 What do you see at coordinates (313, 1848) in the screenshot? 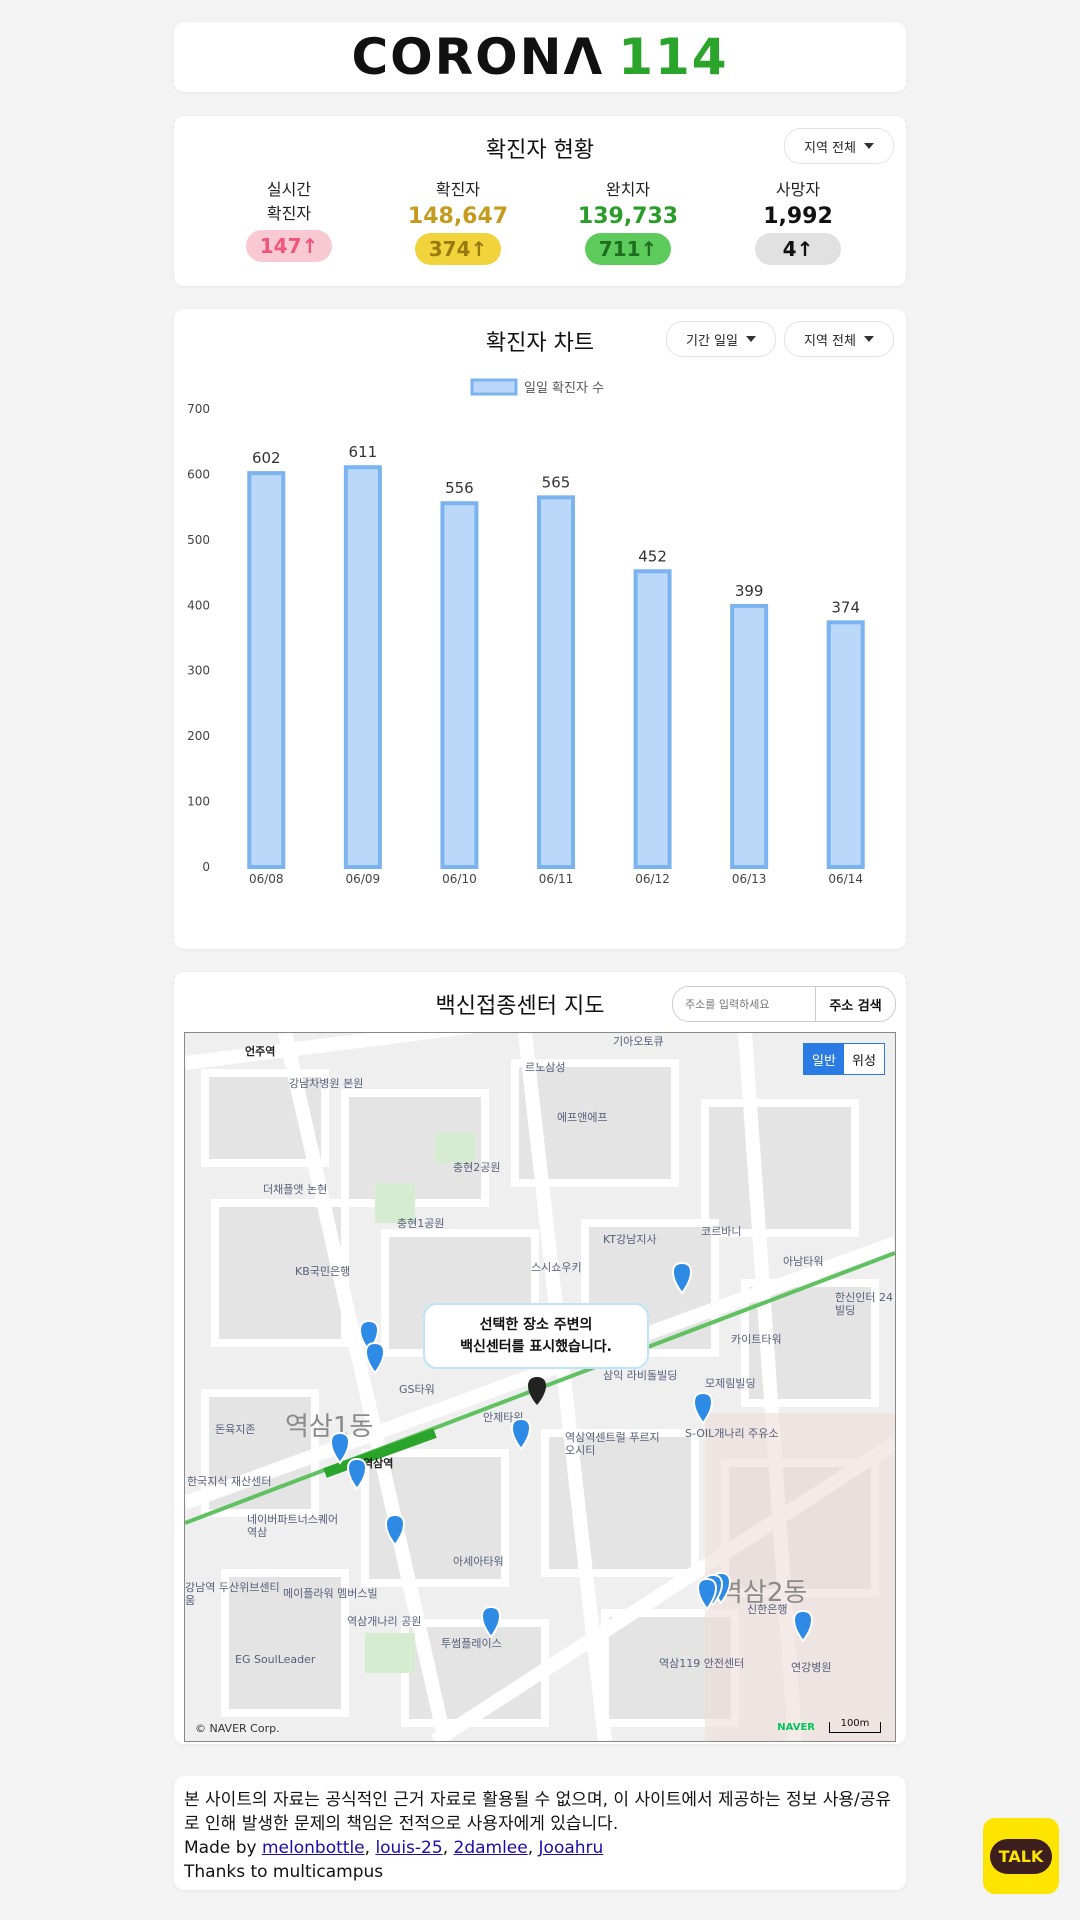
I see `author-link: melonbottle` at bounding box center [313, 1848].